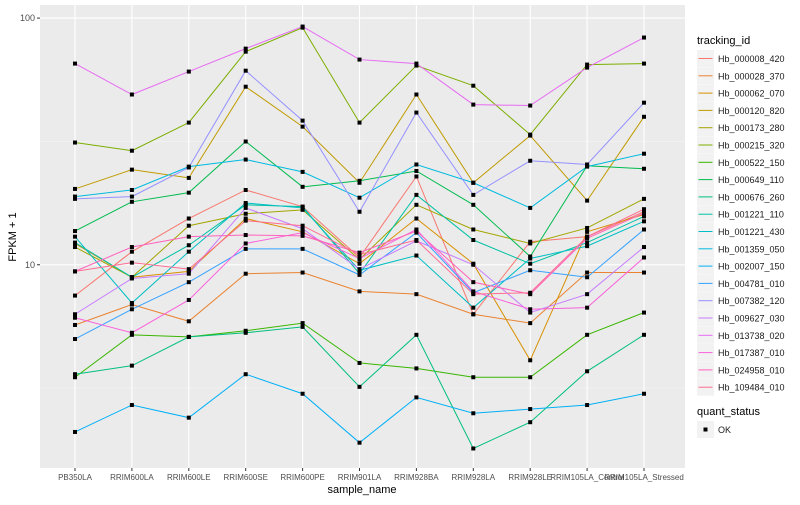 This screenshot has width=800, height=505. I want to click on x-tick-label: RRIM928LA, so click(474, 477).